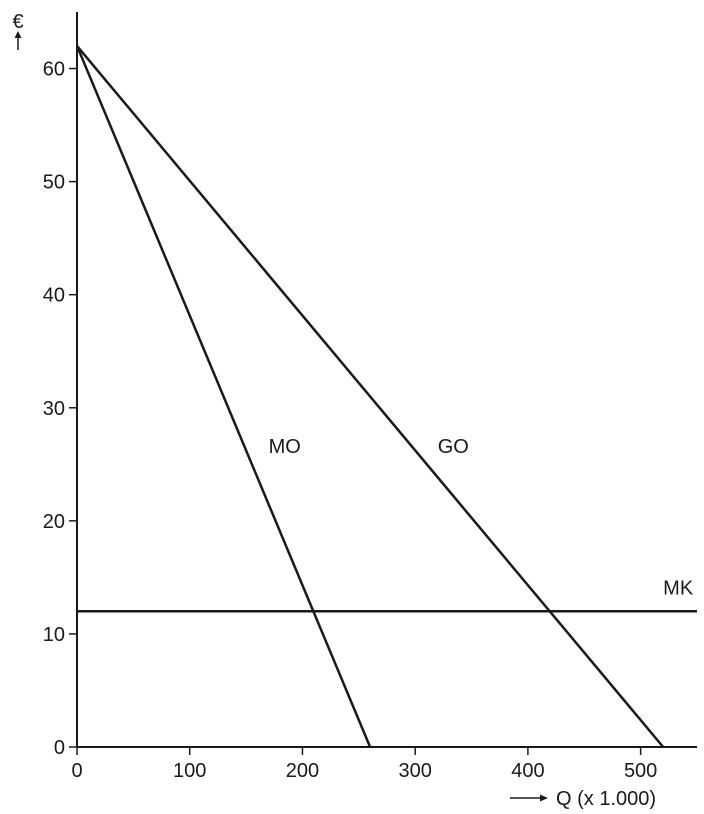  I want to click on y-tick-label: 60, so click(54, 70).